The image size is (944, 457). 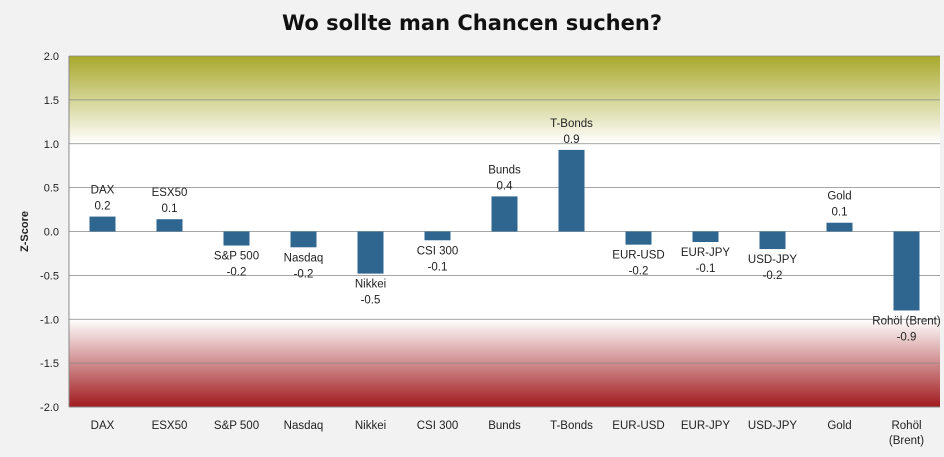 What do you see at coordinates (370, 426) in the screenshot?
I see `x-tick-label: Nikkei` at bounding box center [370, 426].